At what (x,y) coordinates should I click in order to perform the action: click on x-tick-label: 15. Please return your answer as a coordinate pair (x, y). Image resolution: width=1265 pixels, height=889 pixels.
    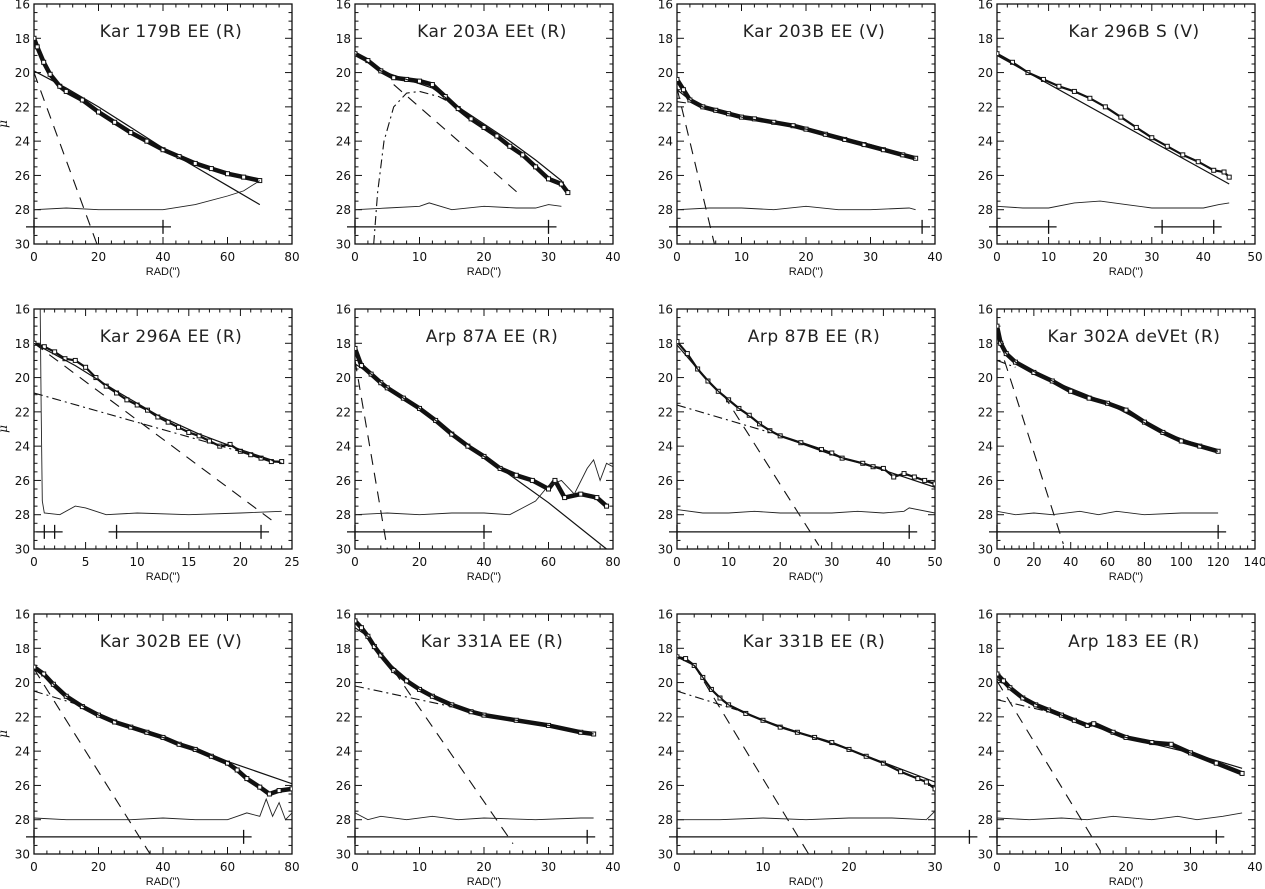
    Looking at the image, I should click on (188, 562).